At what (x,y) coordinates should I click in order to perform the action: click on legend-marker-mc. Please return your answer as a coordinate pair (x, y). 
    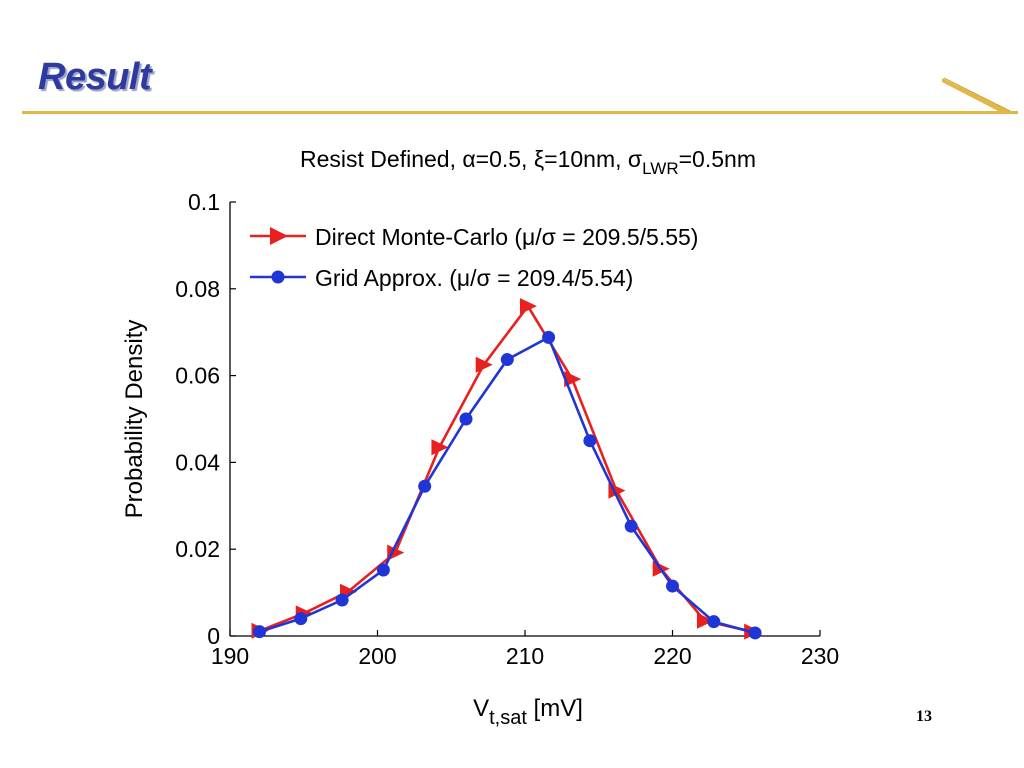
    Looking at the image, I should click on (279, 236).